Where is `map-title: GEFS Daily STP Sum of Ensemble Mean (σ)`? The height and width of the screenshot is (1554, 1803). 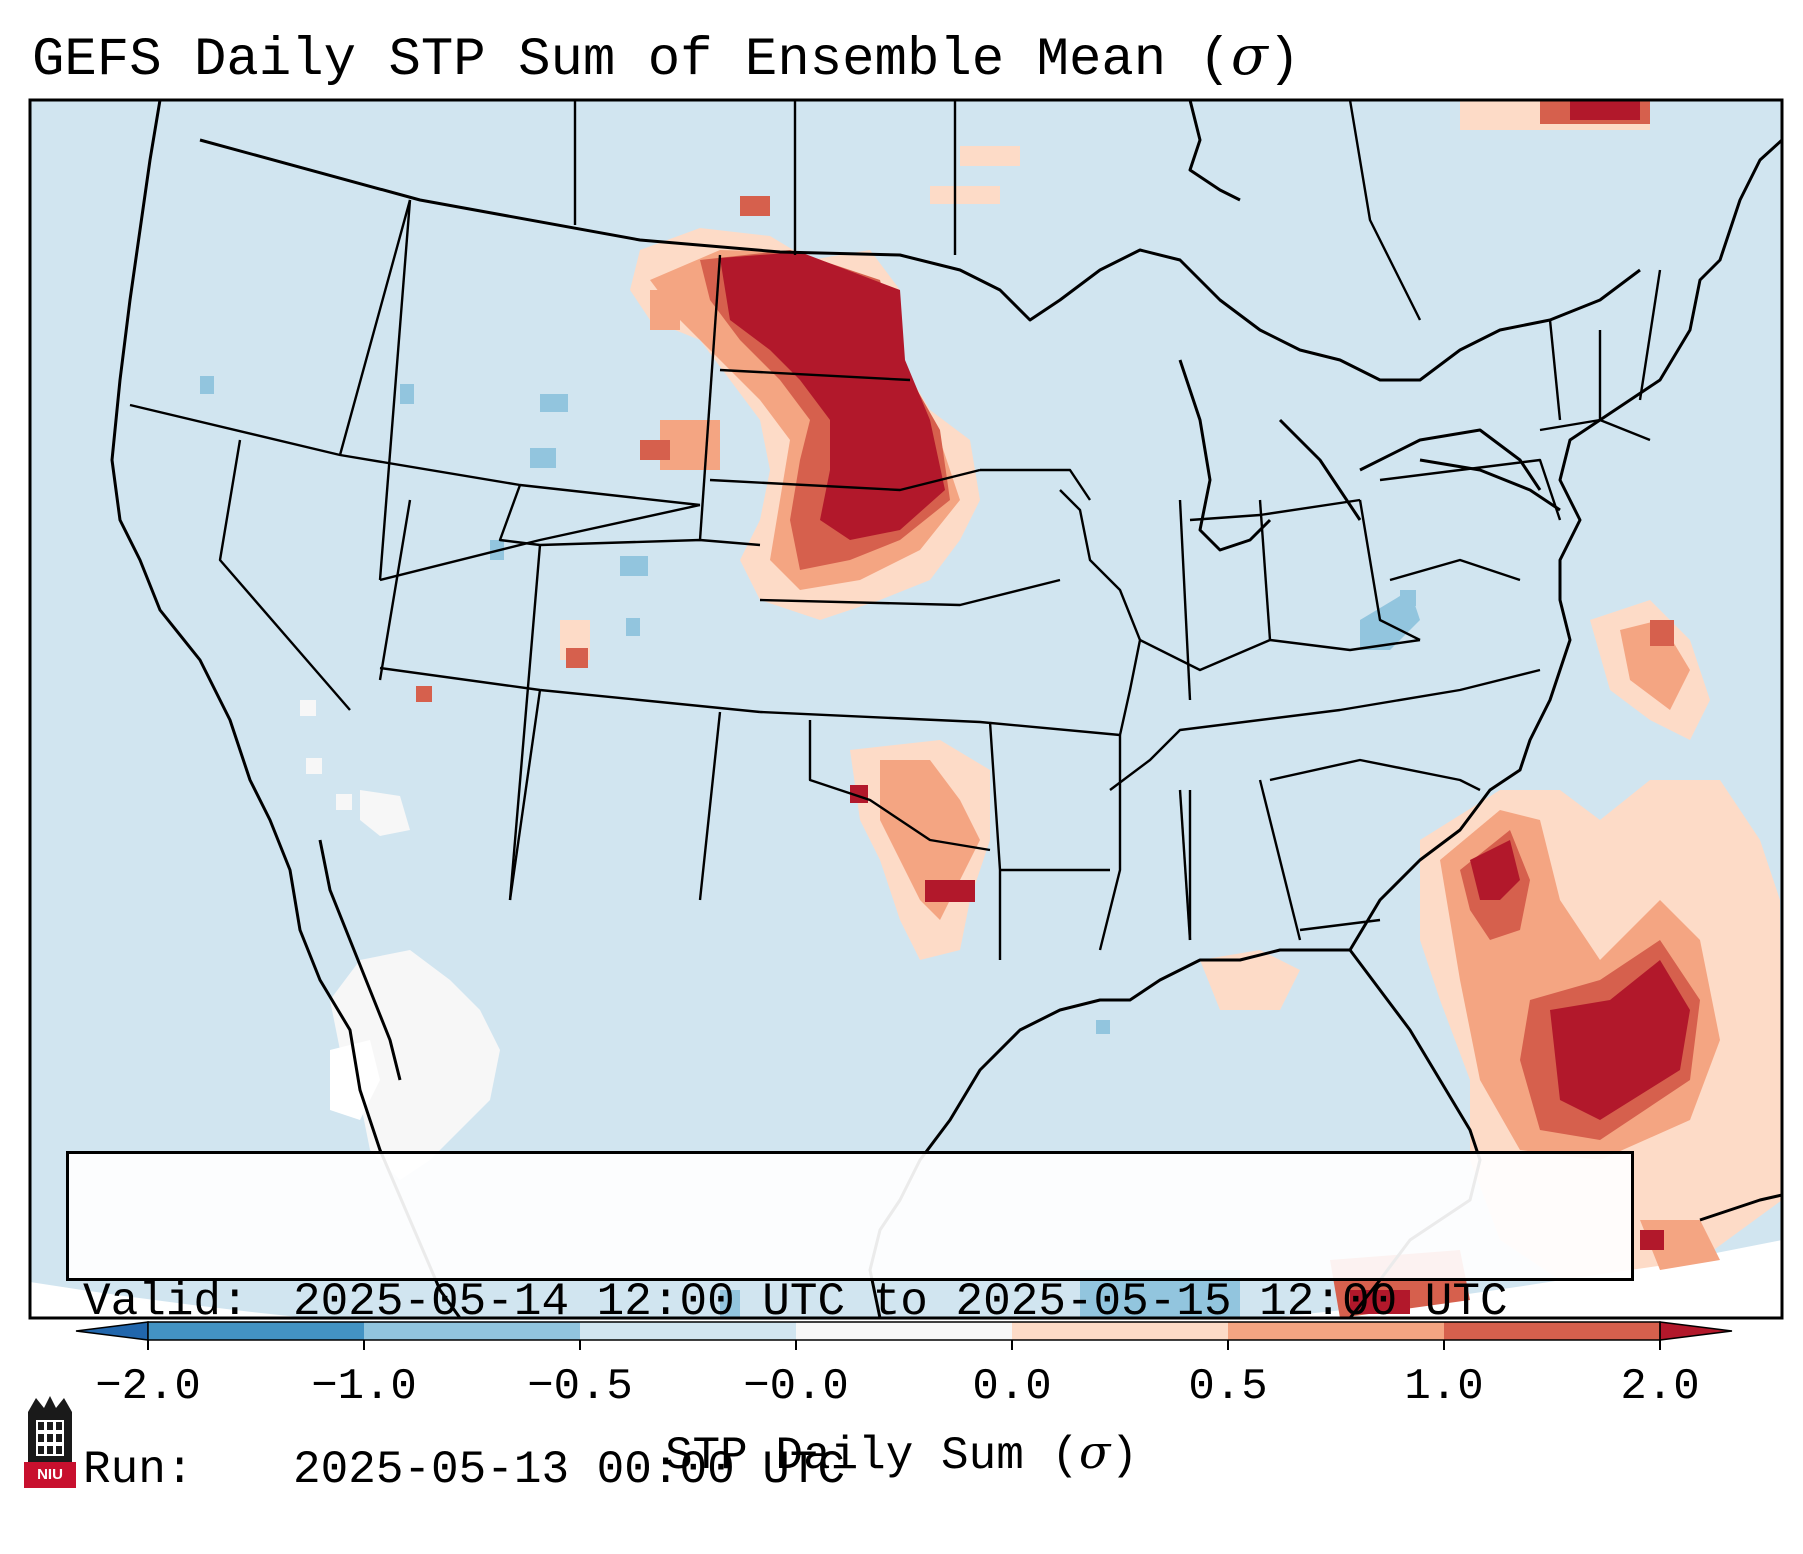 map-title: GEFS Daily STP Sum of Ensemble Mean (σ) is located at coordinates (666, 58).